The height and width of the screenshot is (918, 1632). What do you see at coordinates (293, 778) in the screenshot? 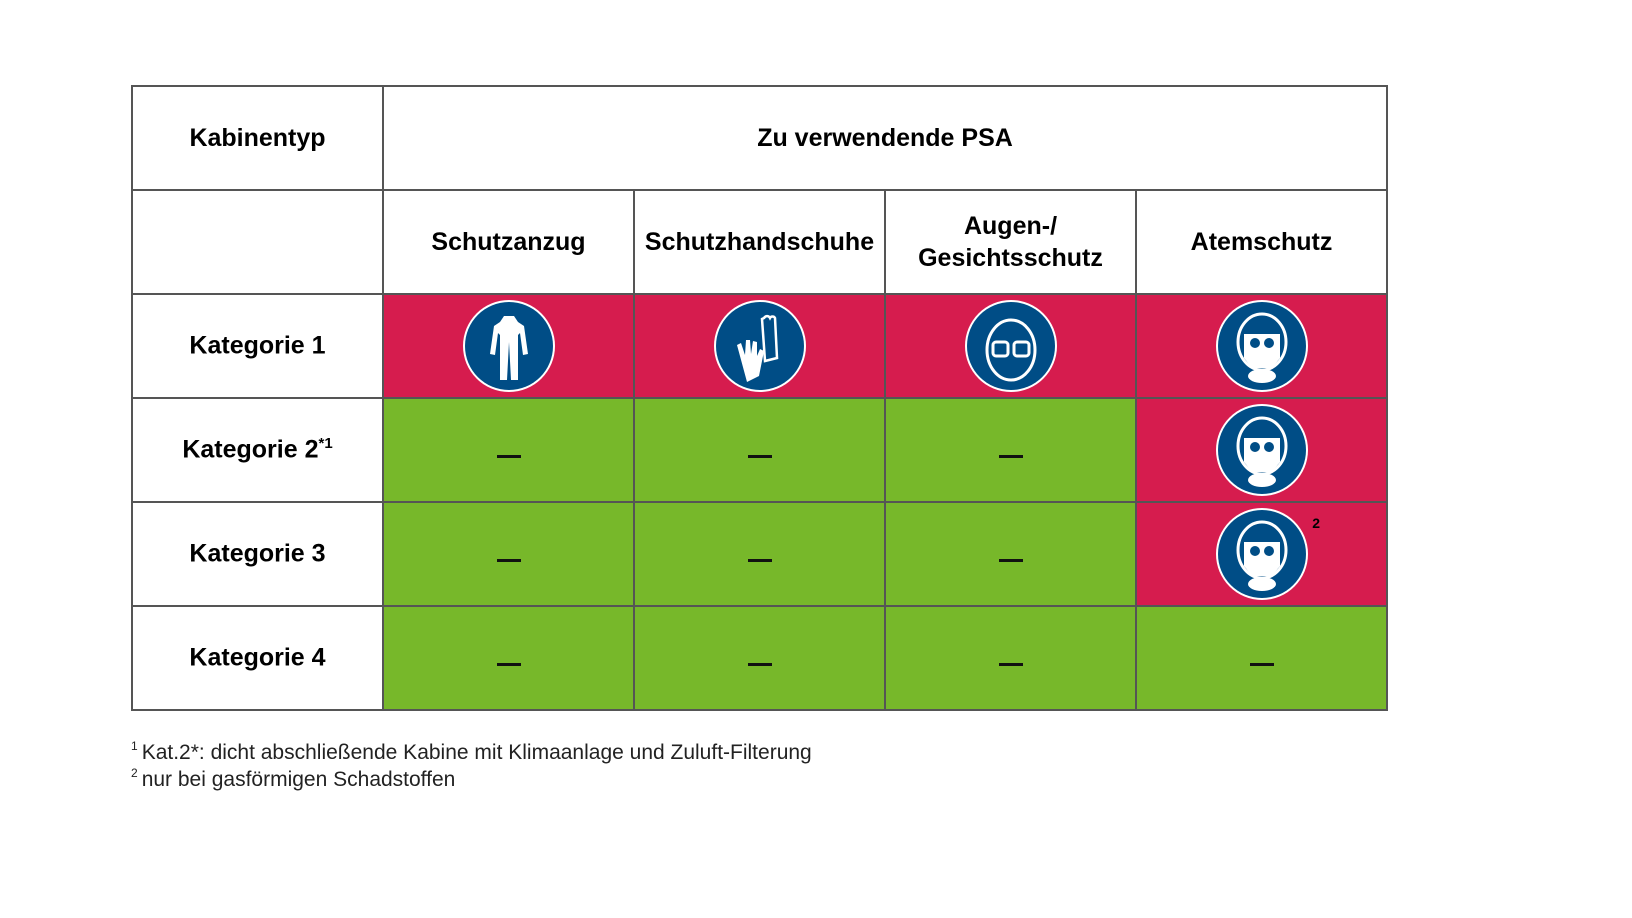
I see `footnote-2: 2 nur bei gasförmigen Schadstoffen` at bounding box center [293, 778].